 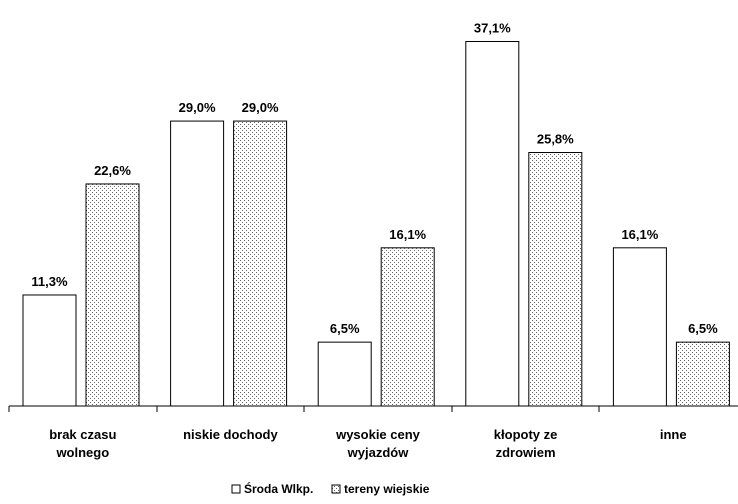 I want to click on legend-label-1: Środa Wlkp., so click(x=278, y=488).